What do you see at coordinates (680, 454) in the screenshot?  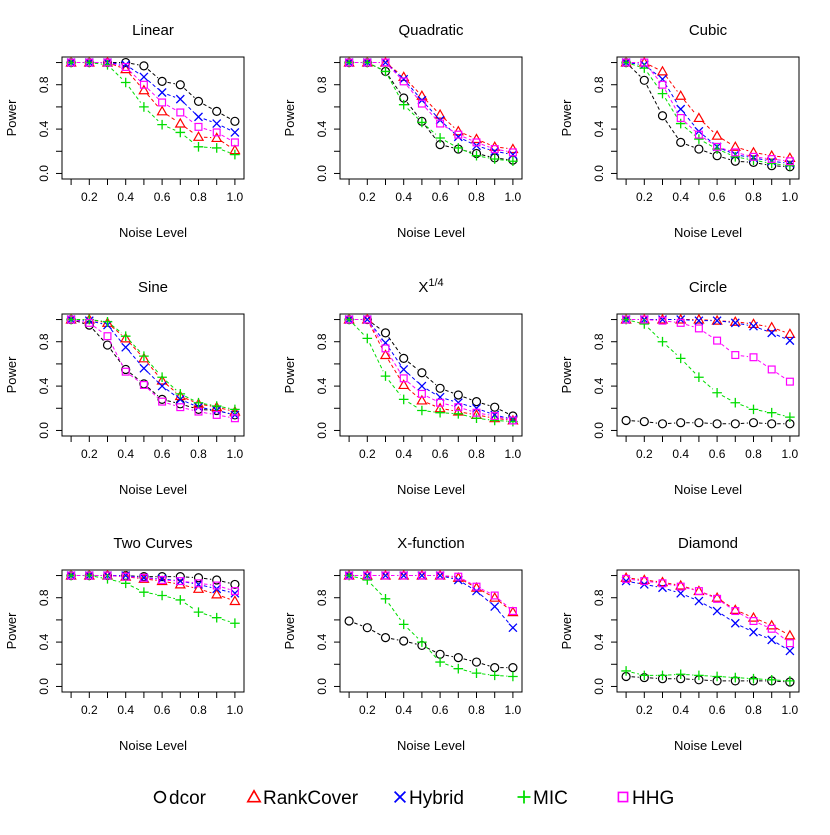 I see `x-tick-label: 0.4` at bounding box center [680, 454].